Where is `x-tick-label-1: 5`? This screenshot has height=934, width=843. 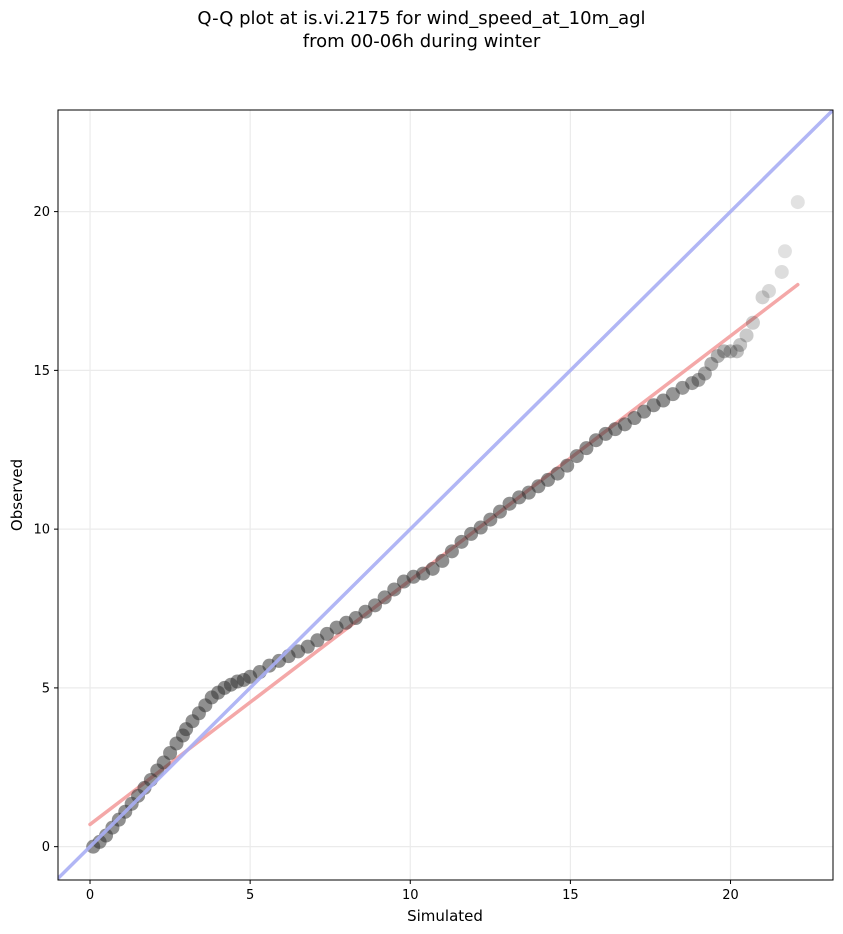 x-tick-label-1: 5 is located at coordinates (250, 895).